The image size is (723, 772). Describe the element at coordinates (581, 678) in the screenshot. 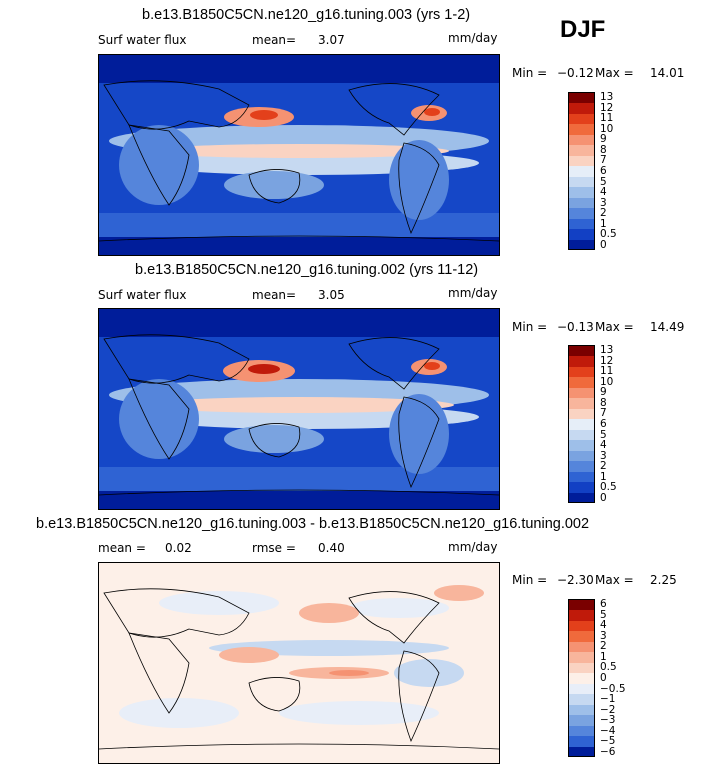

I see `panel3-colorbar-frame` at that location.